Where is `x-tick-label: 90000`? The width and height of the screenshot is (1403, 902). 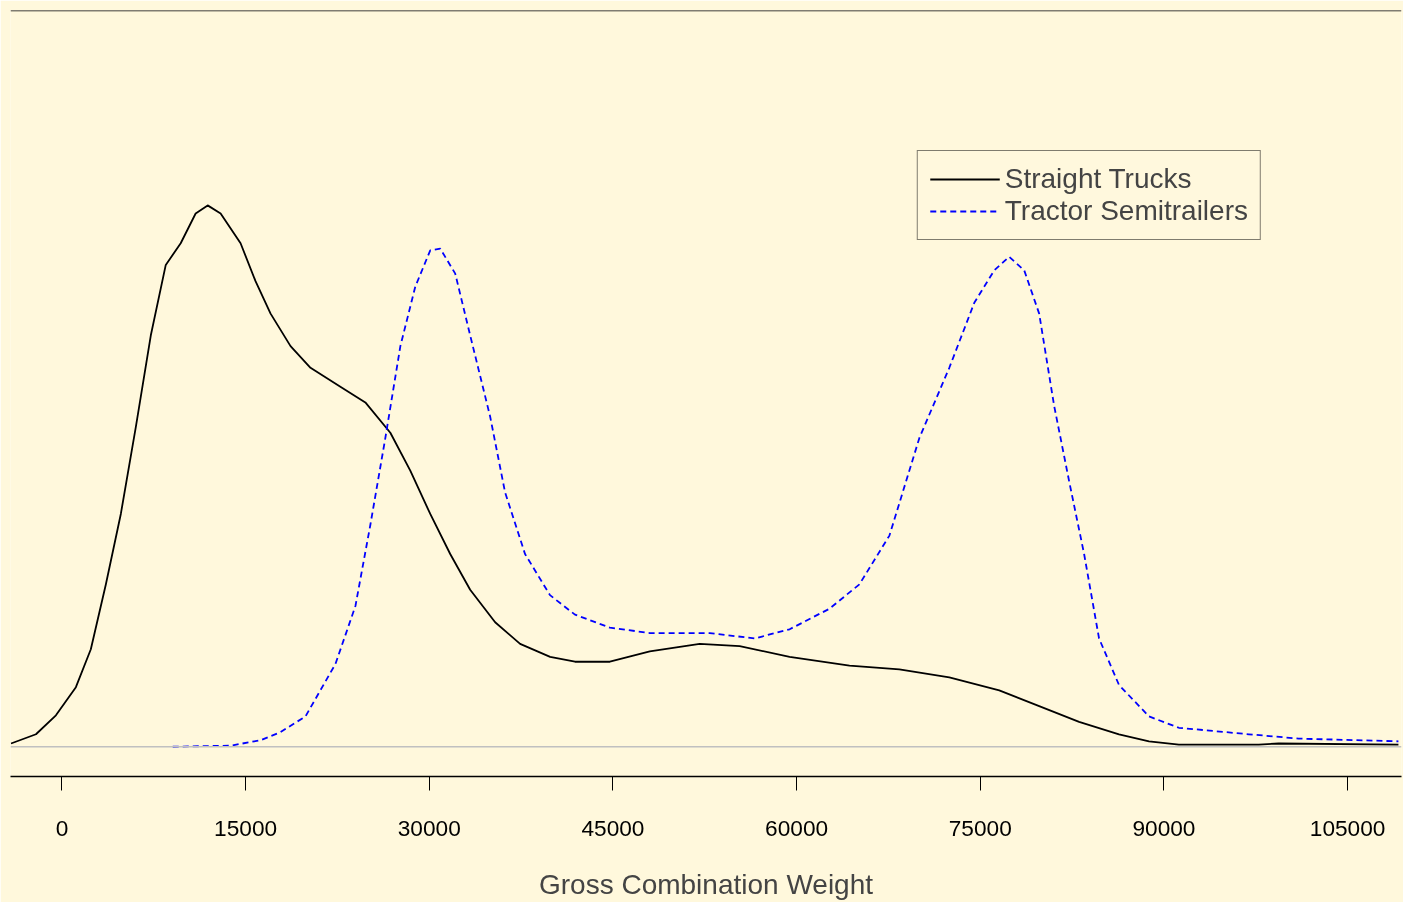 x-tick-label: 90000 is located at coordinates (1164, 827).